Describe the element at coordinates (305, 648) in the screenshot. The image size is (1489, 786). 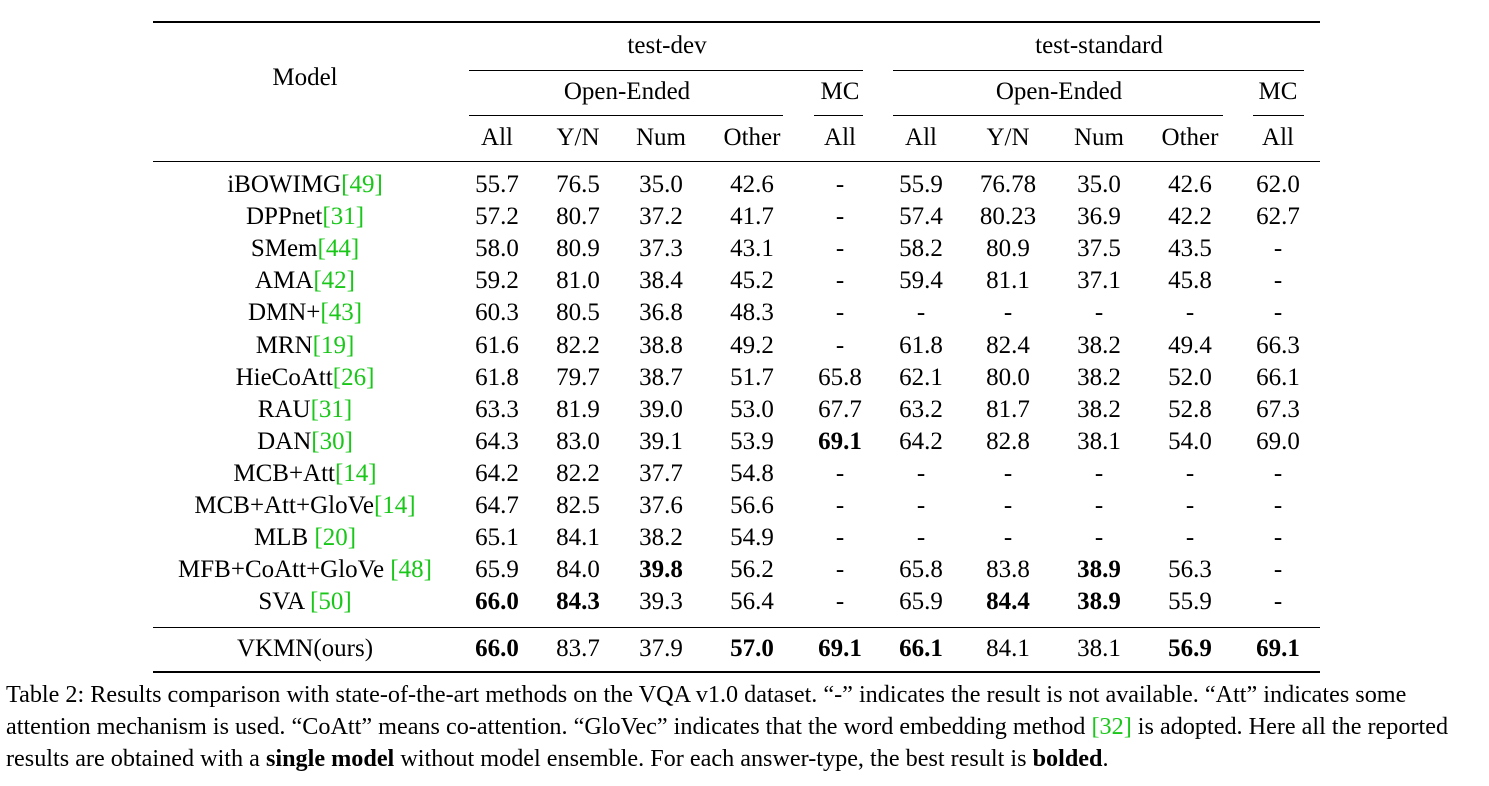
I see `model-label: VKMN(ours)` at that location.